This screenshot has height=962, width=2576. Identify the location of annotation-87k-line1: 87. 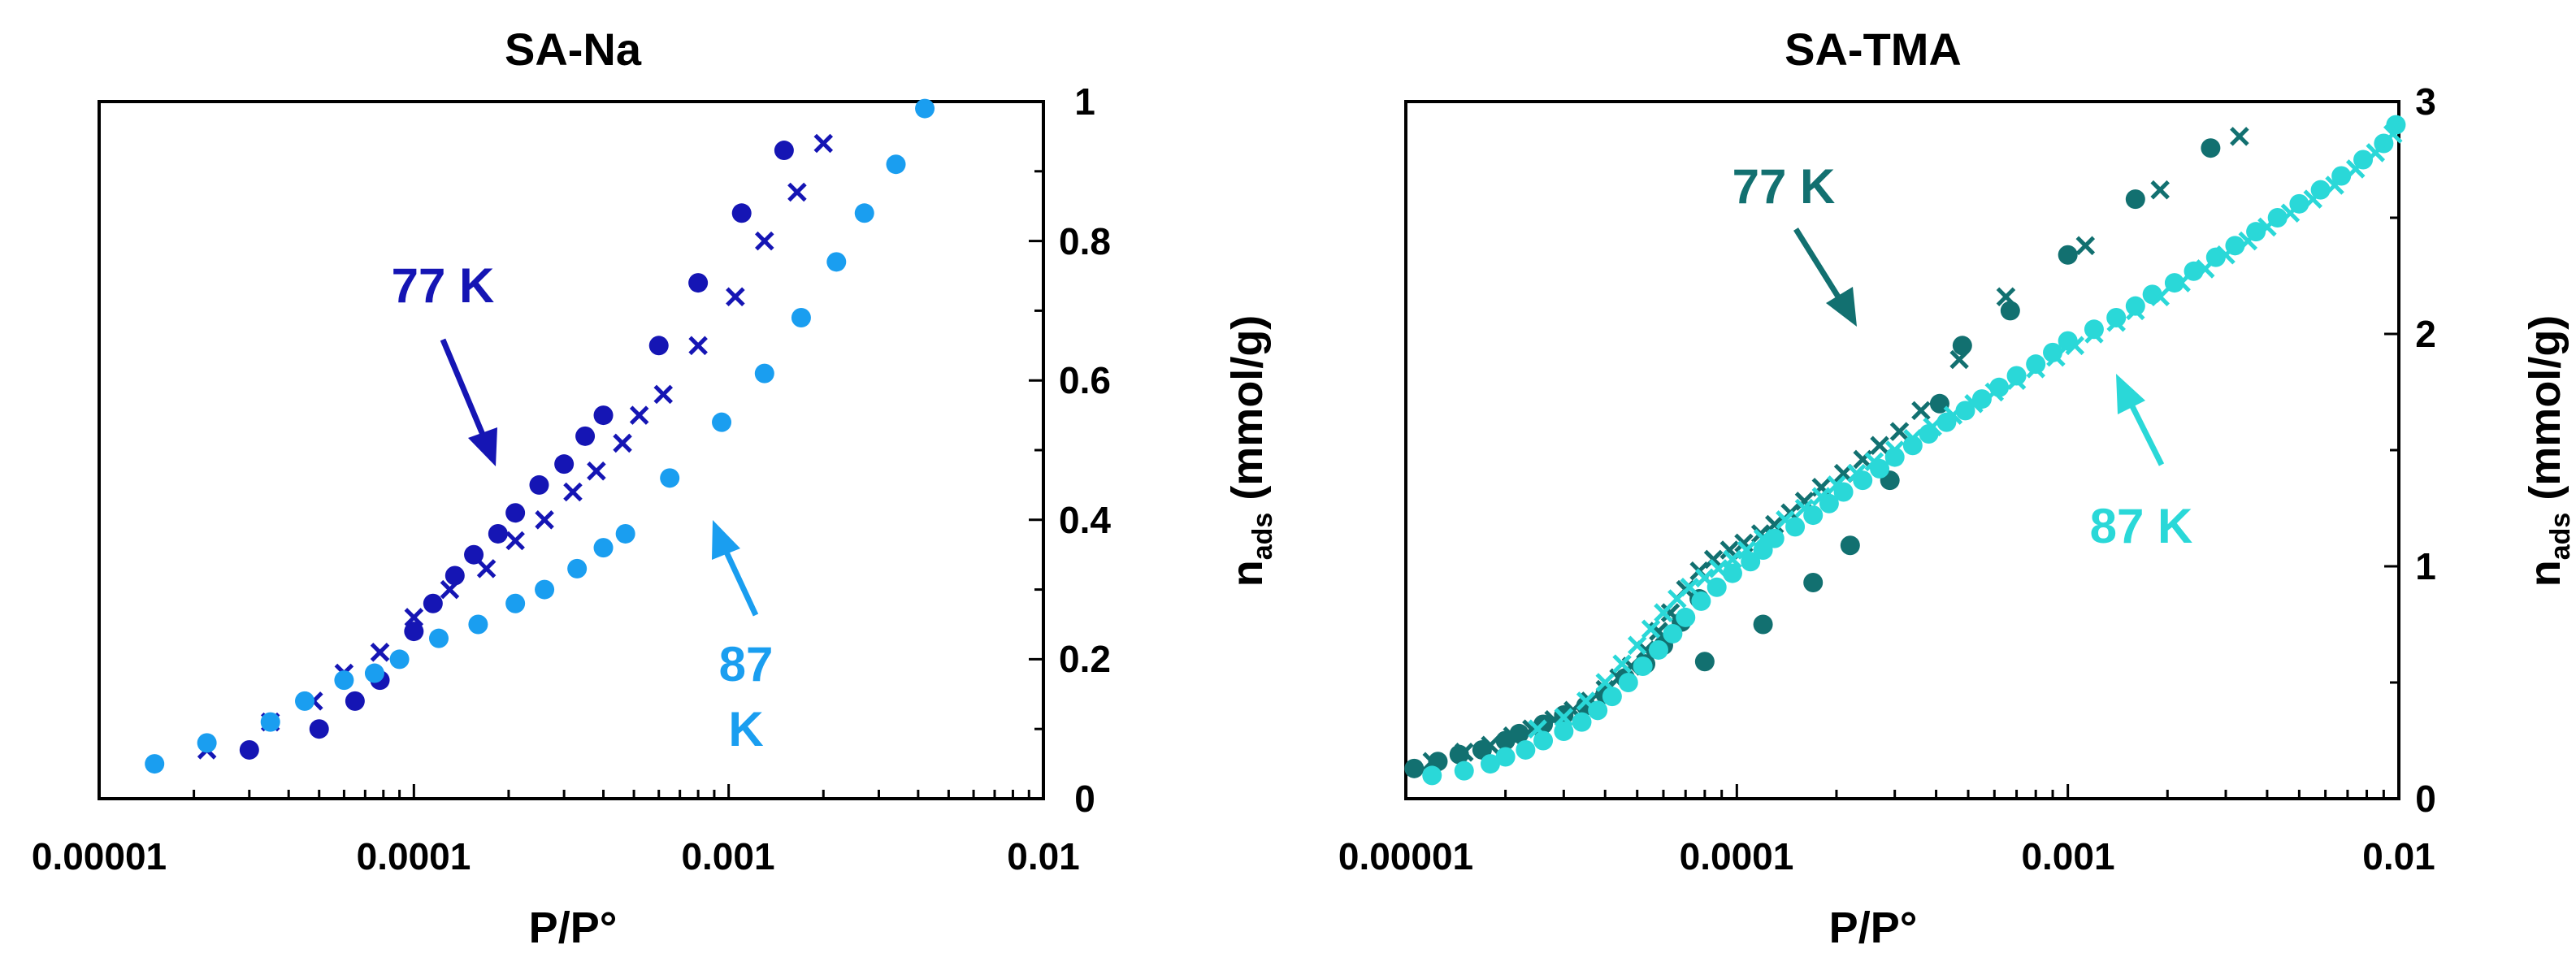
(746, 664).